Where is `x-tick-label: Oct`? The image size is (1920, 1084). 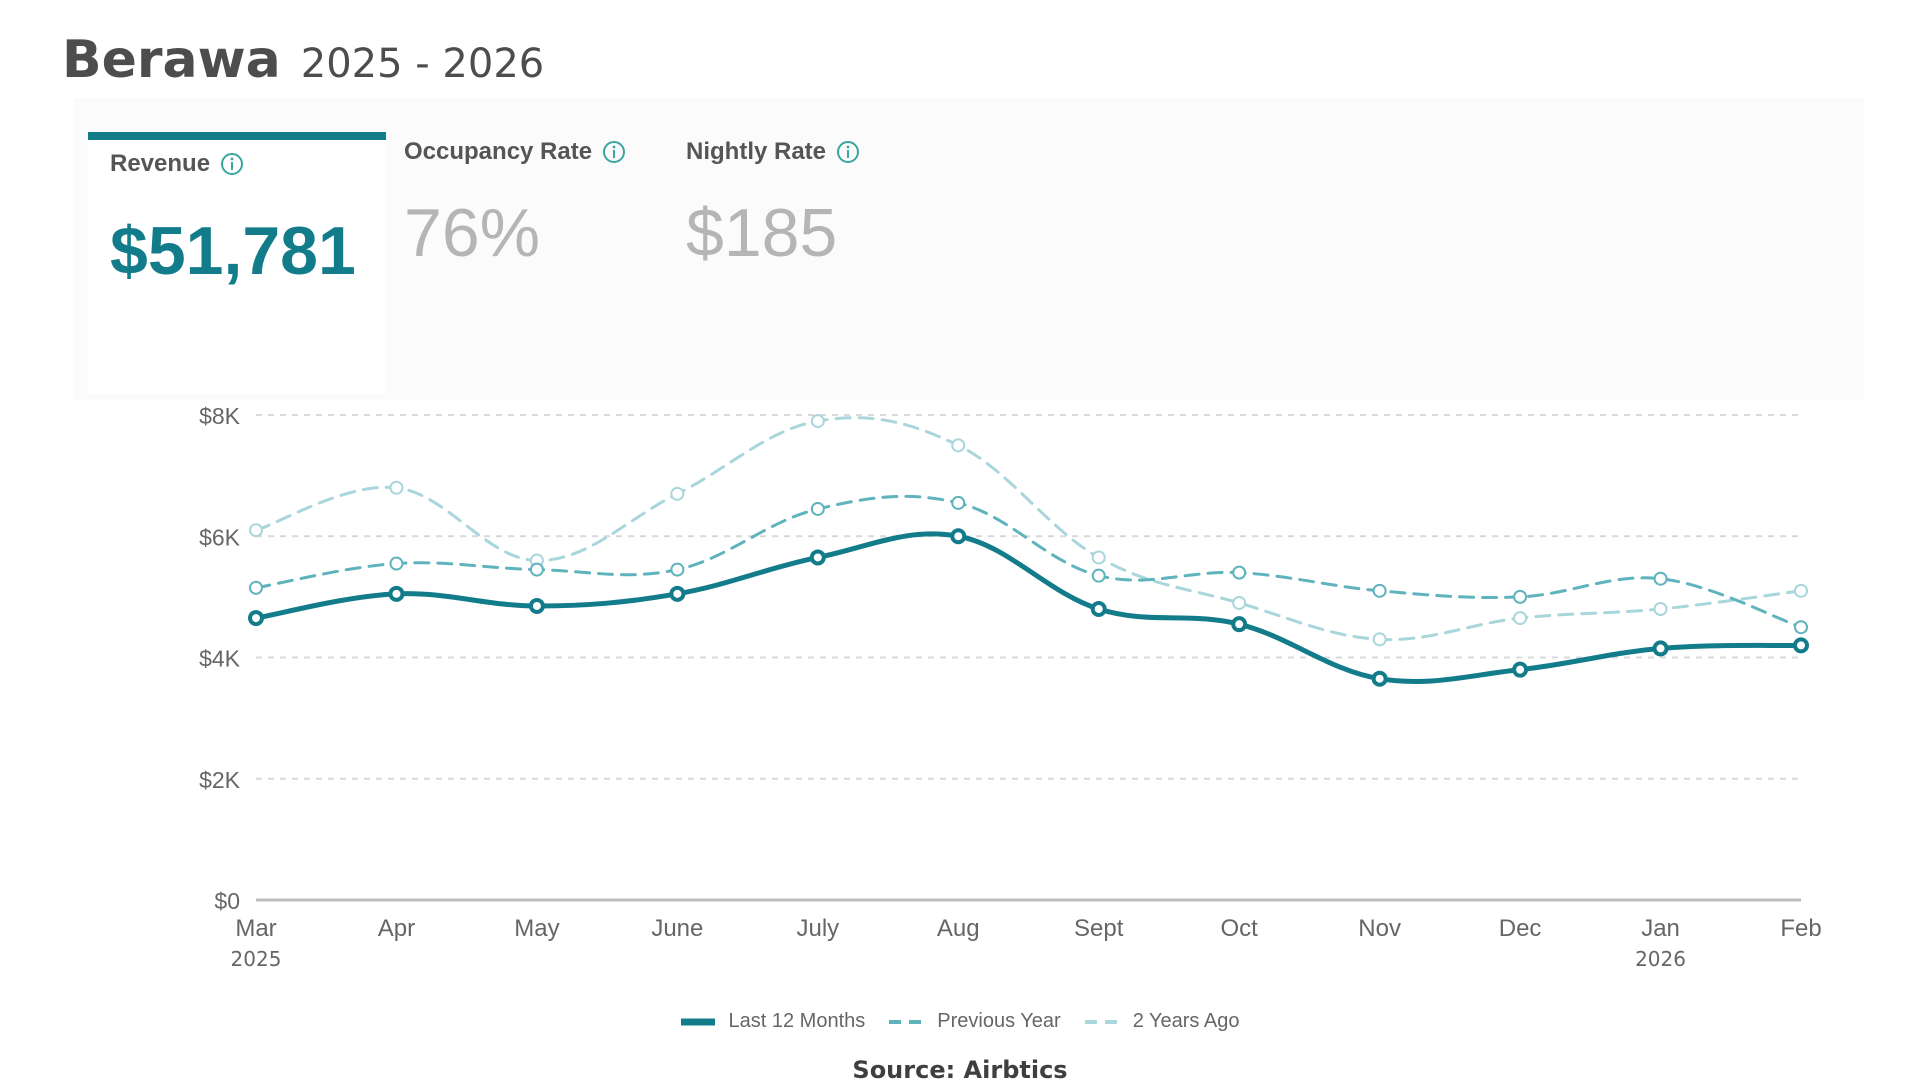 x-tick-label: Oct is located at coordinates (1240, 928).